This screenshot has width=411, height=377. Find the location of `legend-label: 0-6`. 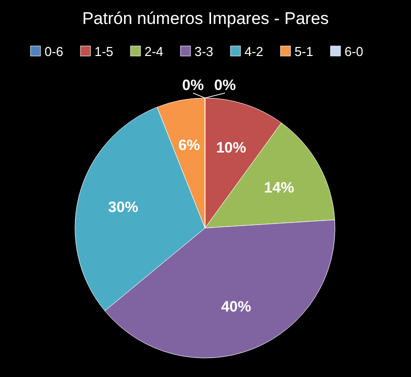

legend-label: 0-6 is located at coordinates (54, 51).